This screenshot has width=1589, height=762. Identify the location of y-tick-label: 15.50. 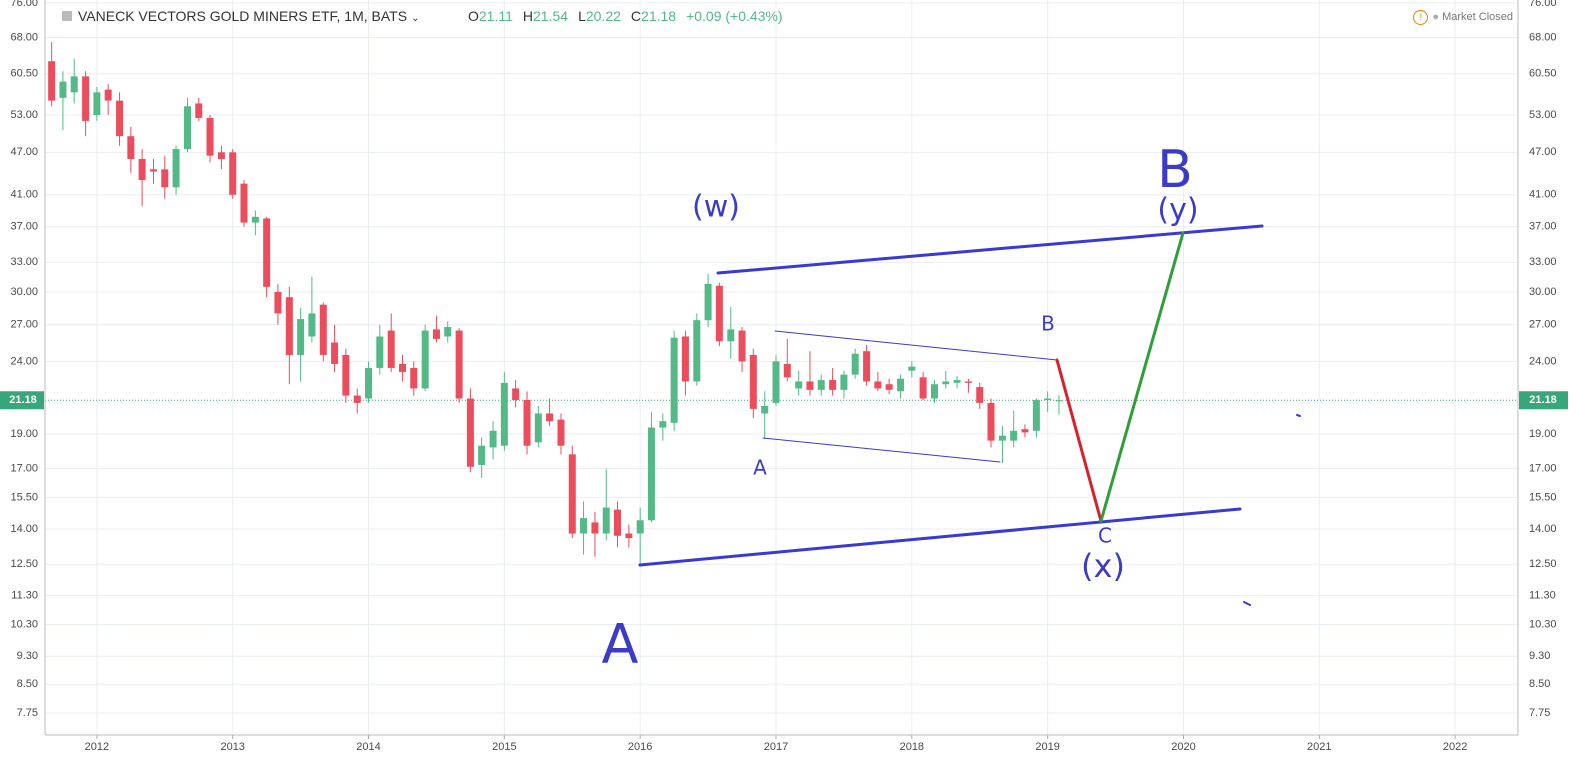
(24, 497).